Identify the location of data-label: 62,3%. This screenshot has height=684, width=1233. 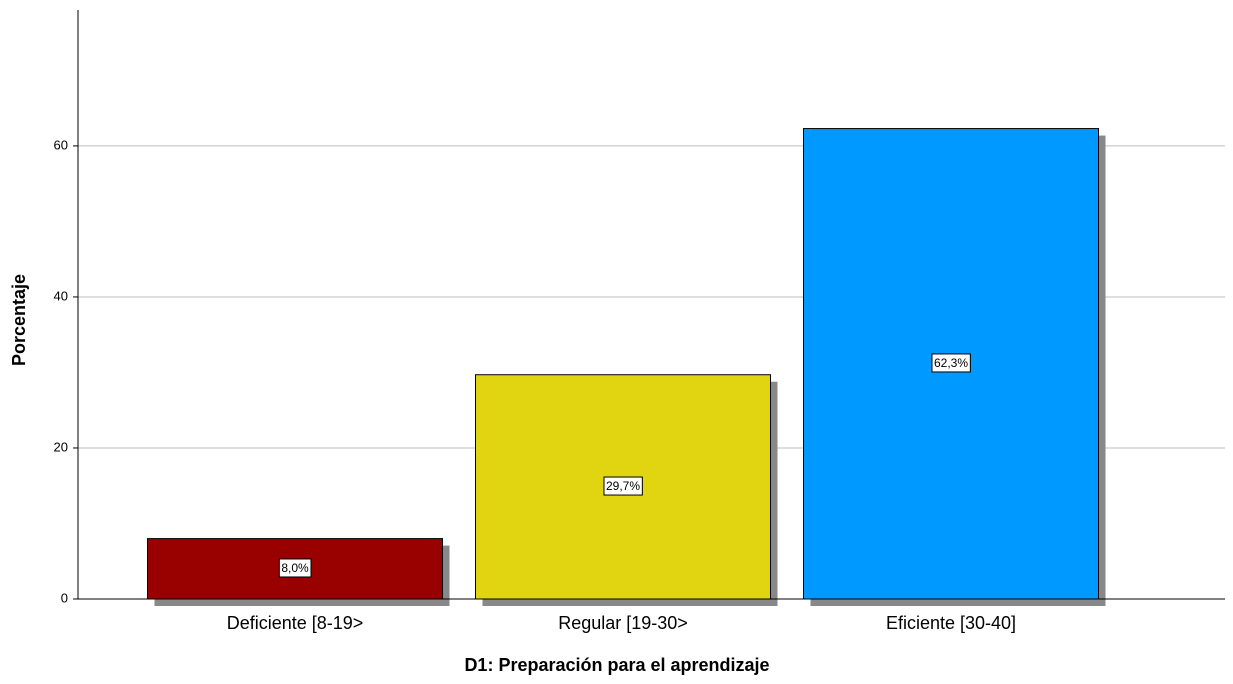
(951, 363).